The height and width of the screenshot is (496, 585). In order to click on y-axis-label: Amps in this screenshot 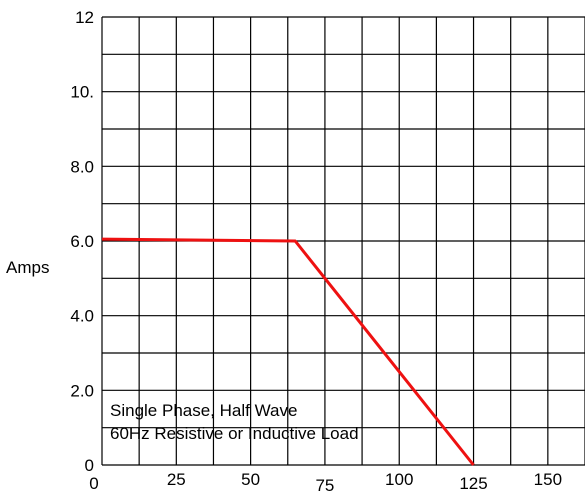, I will do `click(27, 267)`.